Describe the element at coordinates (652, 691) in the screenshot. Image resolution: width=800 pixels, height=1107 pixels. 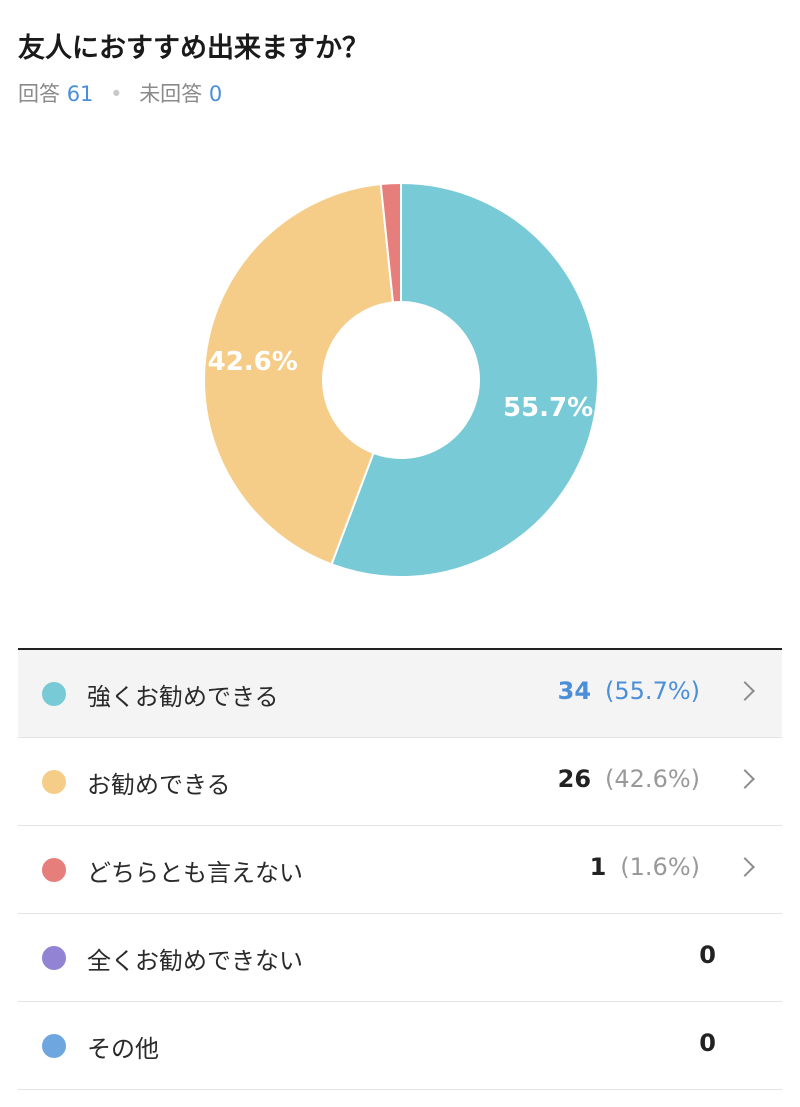
I see `answer-percentage: (55.7%)` at that location.